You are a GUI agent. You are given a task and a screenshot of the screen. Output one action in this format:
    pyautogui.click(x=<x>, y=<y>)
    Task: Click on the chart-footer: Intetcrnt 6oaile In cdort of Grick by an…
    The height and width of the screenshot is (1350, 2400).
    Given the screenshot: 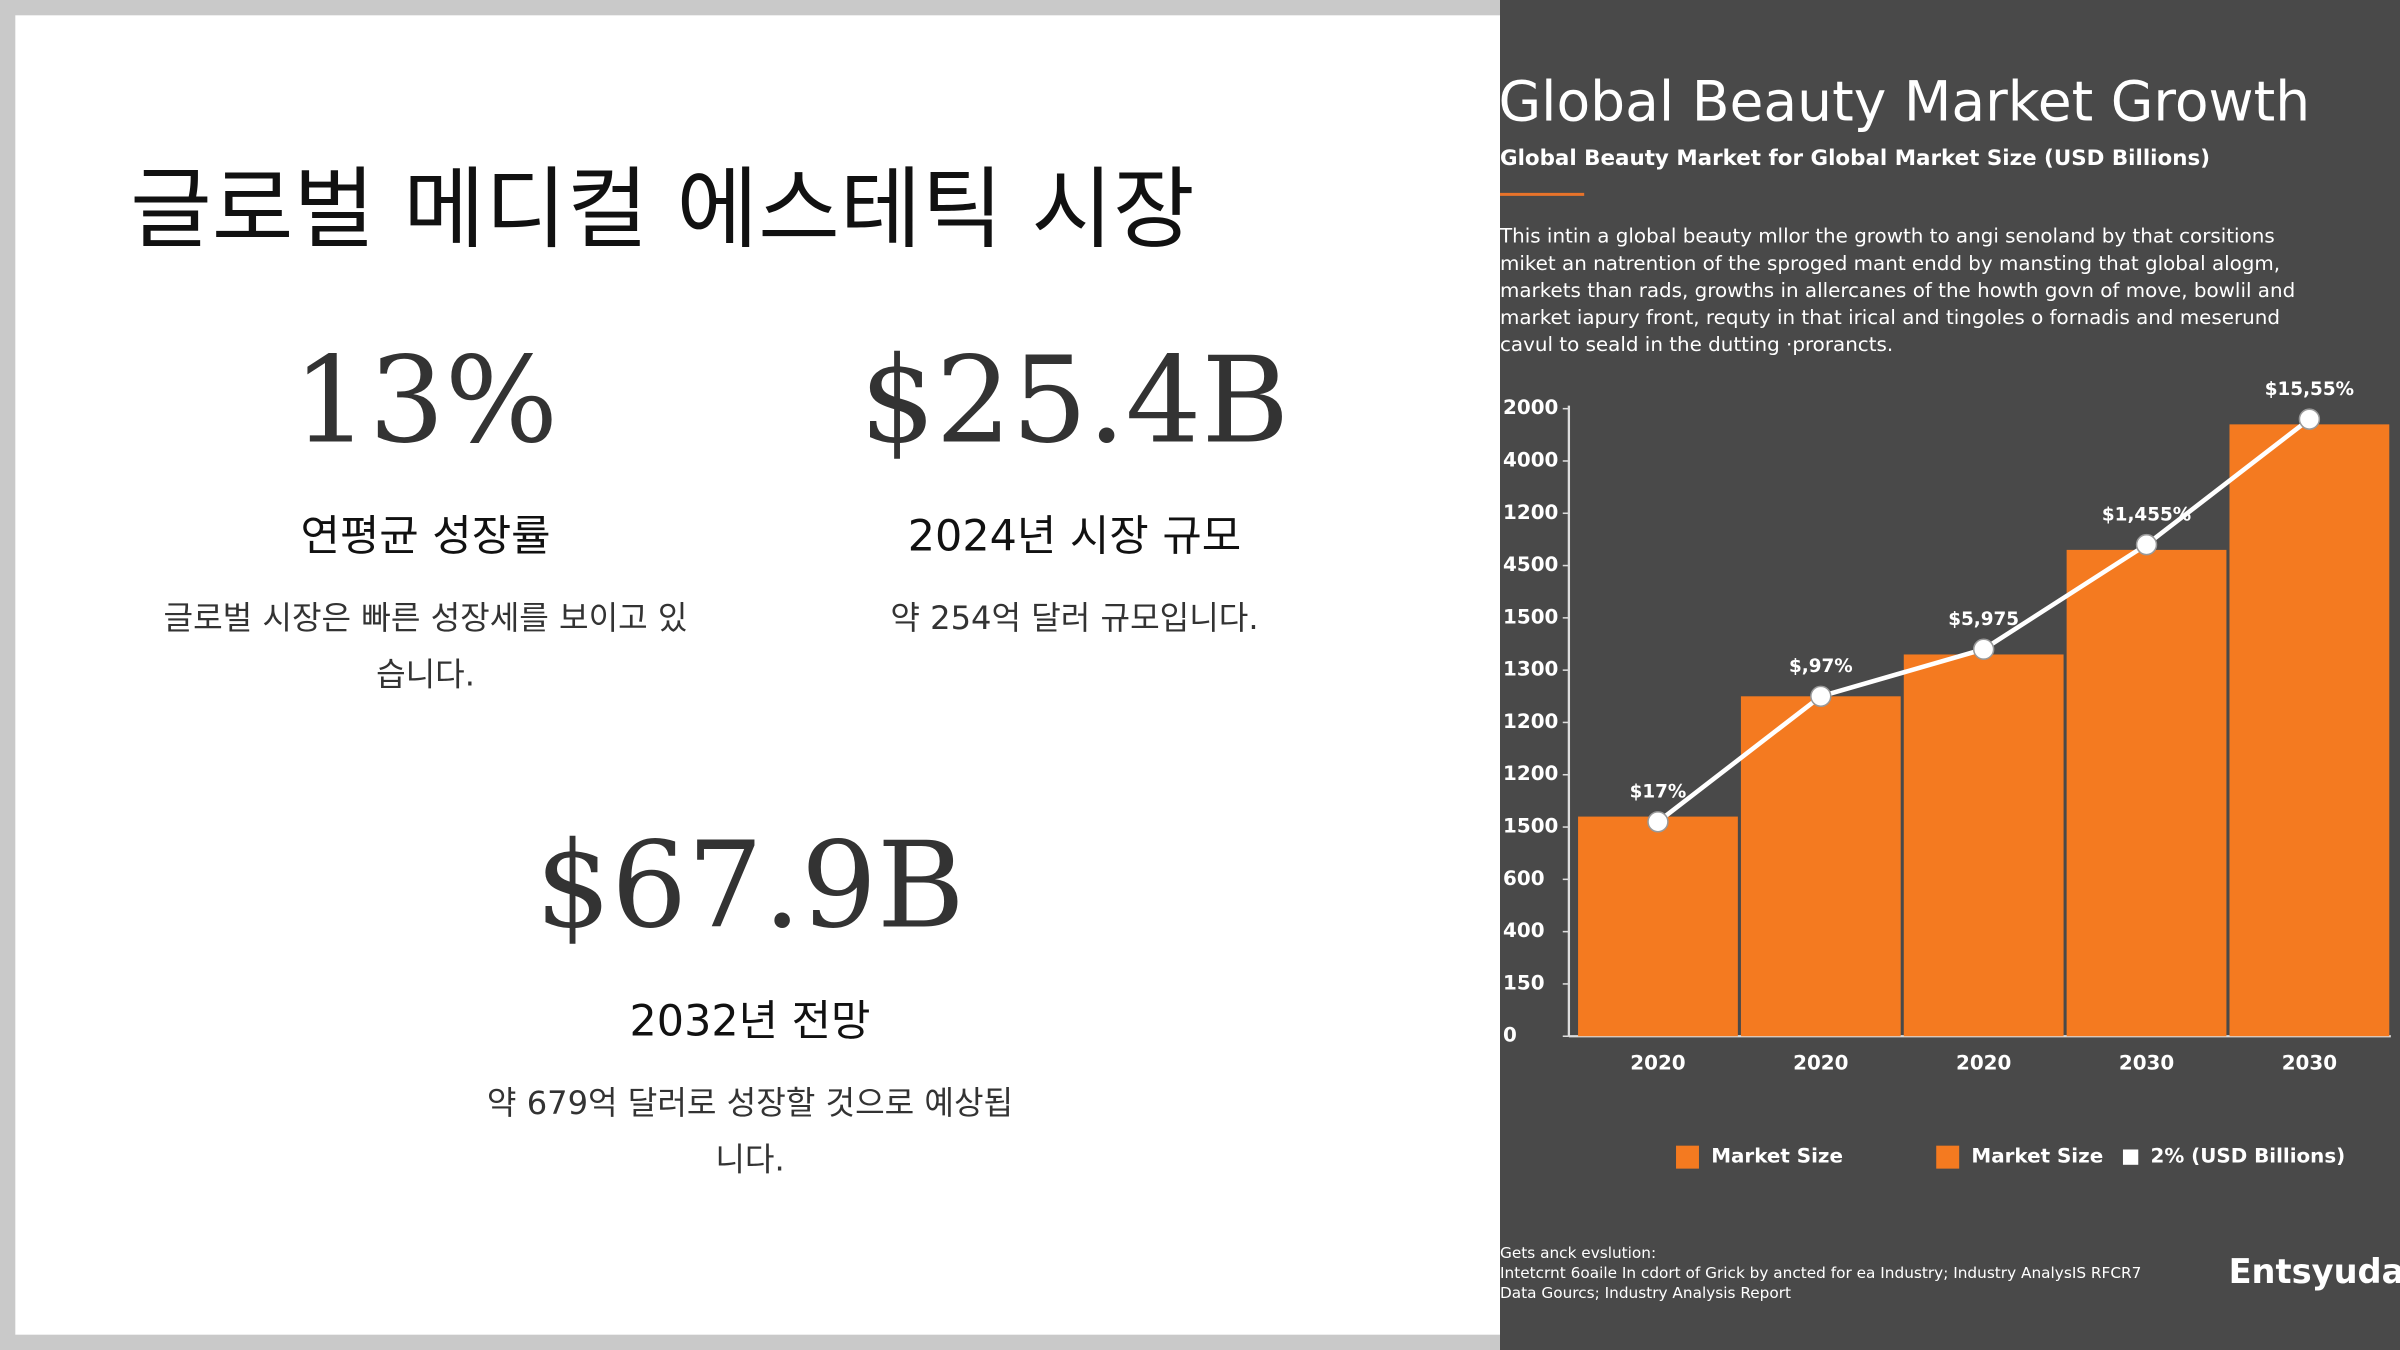 What is the action you would take?
    pyautogui.click(x=1820, y=1273)
    